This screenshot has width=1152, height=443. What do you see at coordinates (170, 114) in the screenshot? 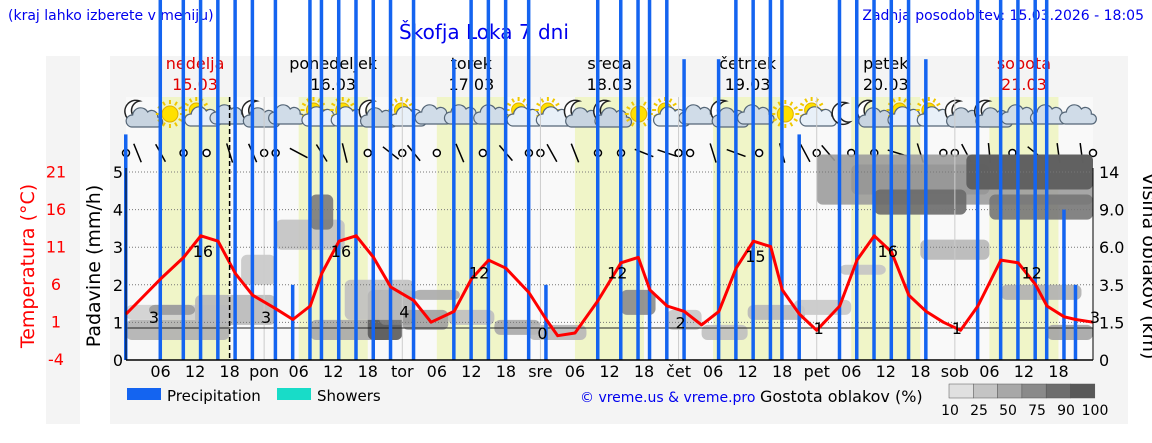
I see `sun-disc` at bounding box center [170, 114].